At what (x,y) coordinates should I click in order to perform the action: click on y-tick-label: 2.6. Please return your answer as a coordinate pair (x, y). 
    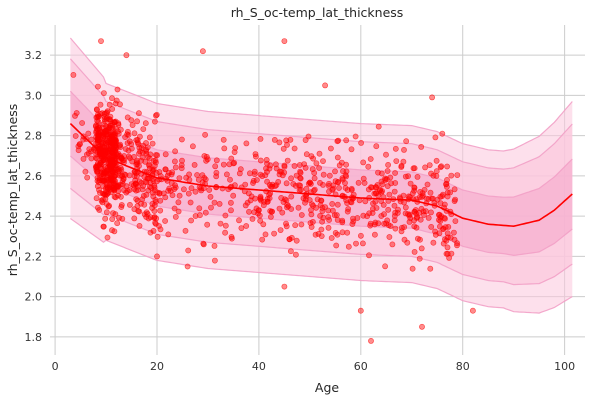
    Looking at the image, I should click on (34, 176).